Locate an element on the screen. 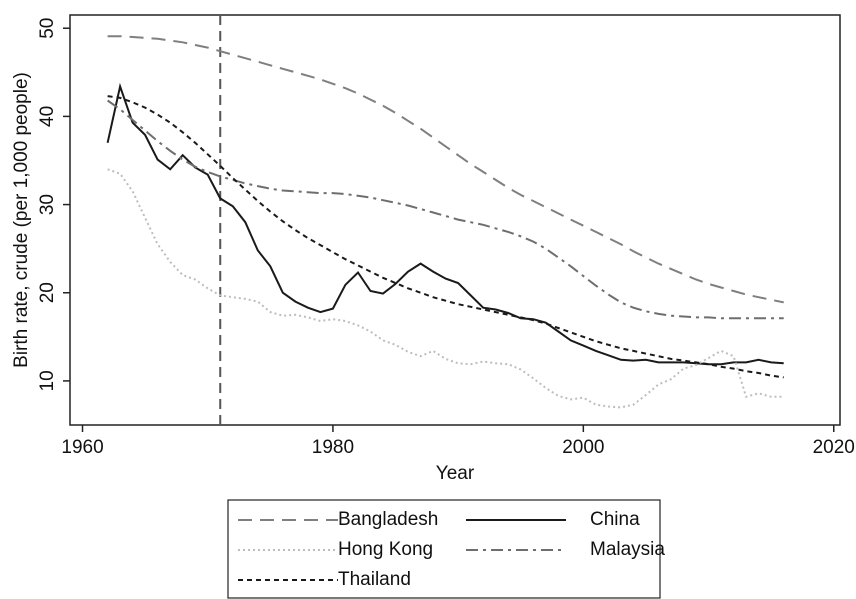 This screenshot has width=856, height=599. legend-label: Thailand is located at coordinates (374, 579).